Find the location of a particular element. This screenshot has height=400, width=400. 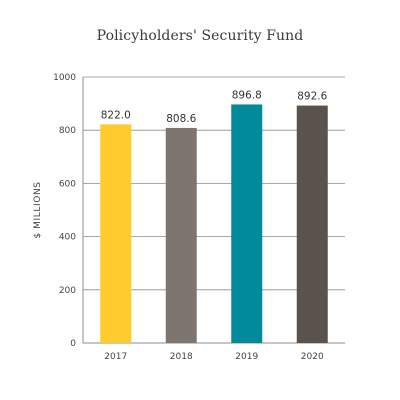

x-tick-label: 2019 is located at coordinates (246, 357).